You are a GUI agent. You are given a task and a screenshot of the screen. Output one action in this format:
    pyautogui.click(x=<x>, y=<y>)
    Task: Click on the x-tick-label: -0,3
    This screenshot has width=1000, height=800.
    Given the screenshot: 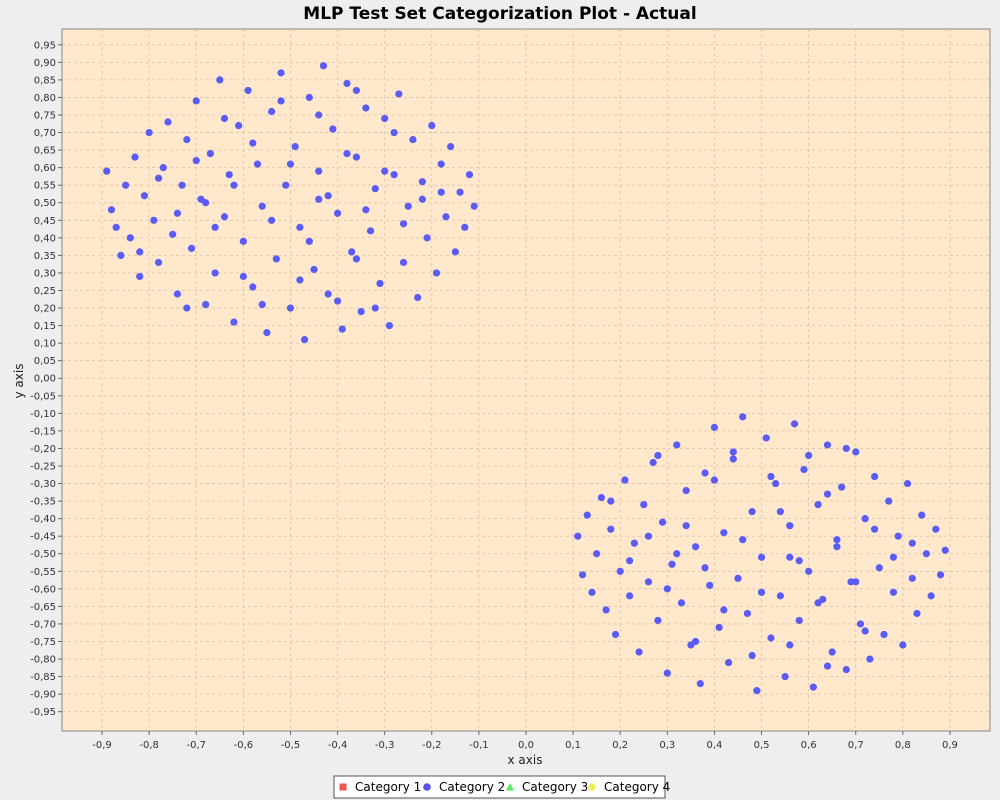 What is the action you would take?
    pyautogui.click(x=385, y=745)
    